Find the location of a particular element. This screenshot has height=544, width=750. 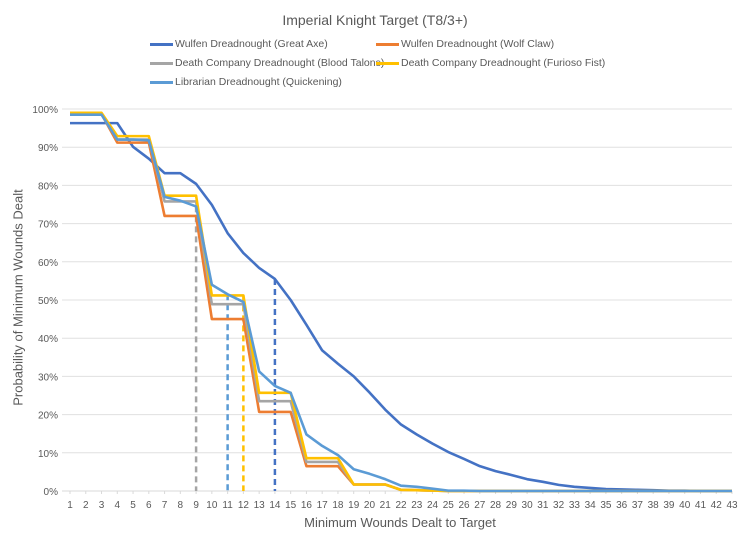

x-tick-label: 24 is located at coordinates (433, 505).